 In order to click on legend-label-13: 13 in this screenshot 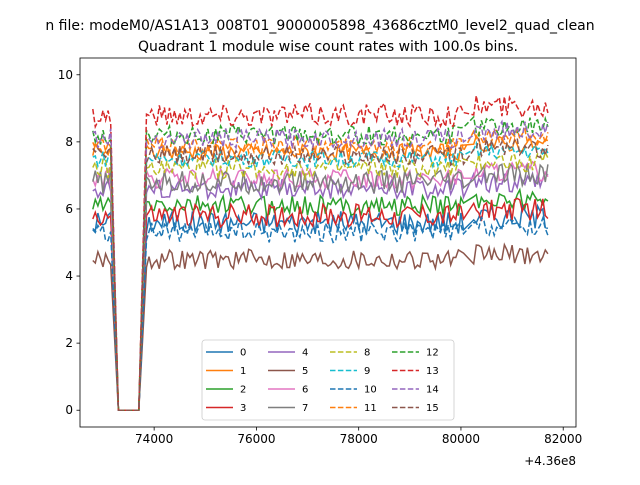, I will do `click(432, 371)`.